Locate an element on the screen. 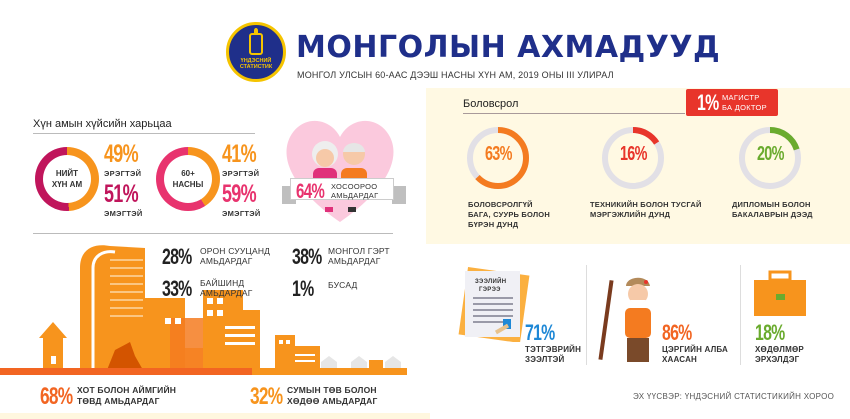  housing-label-other: БУСАД is located at coordinates (342, 285).